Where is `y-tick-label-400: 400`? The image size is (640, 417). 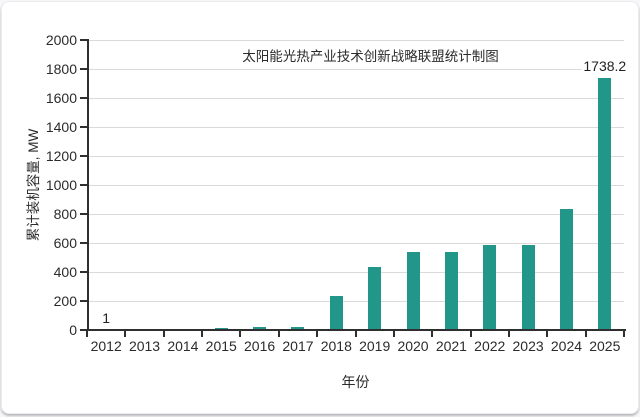
y-tick-label-400: 400 is located at coordinates (65, 272).